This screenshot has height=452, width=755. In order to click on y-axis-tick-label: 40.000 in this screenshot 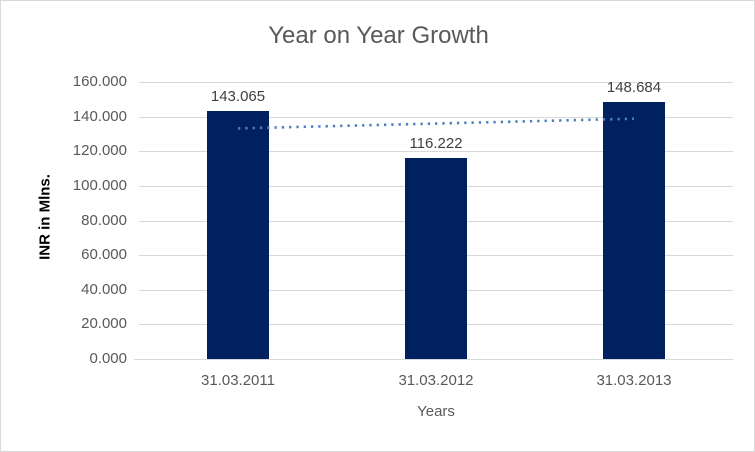, I will do `click(104, 289)`.